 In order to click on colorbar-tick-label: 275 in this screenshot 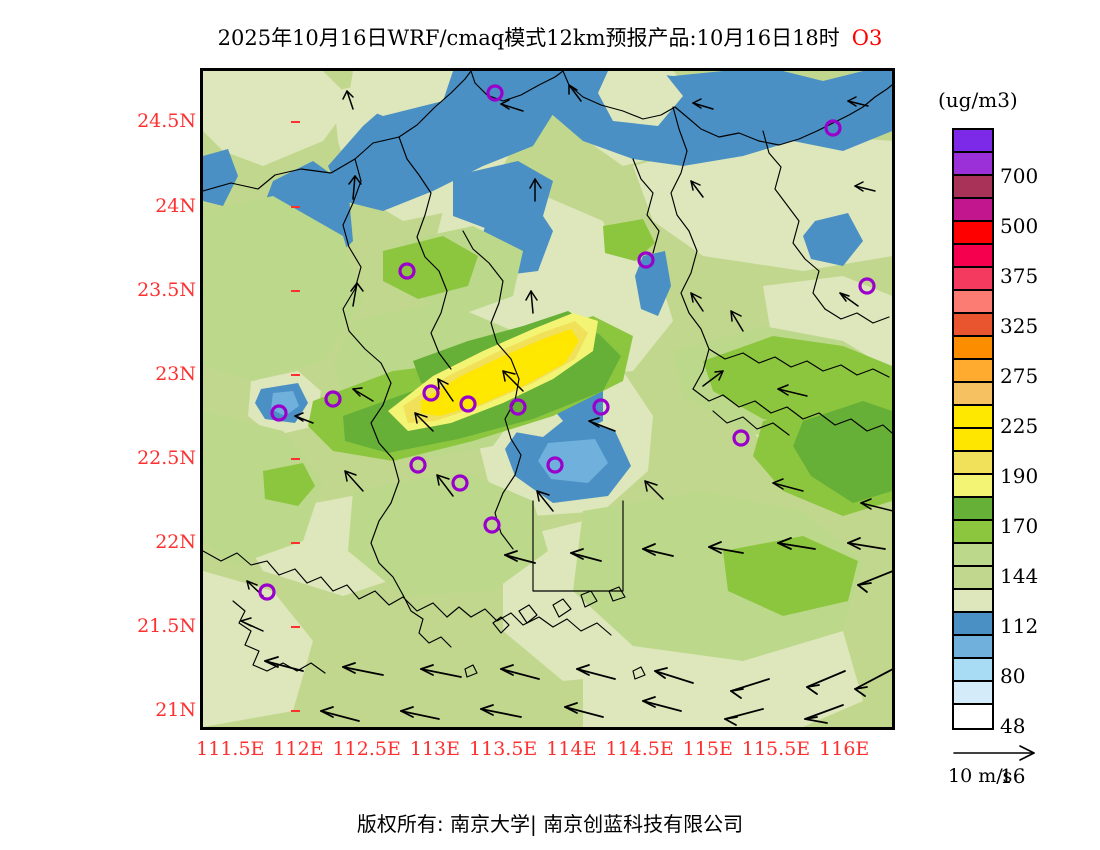, I will do `click(1019, 376)`.